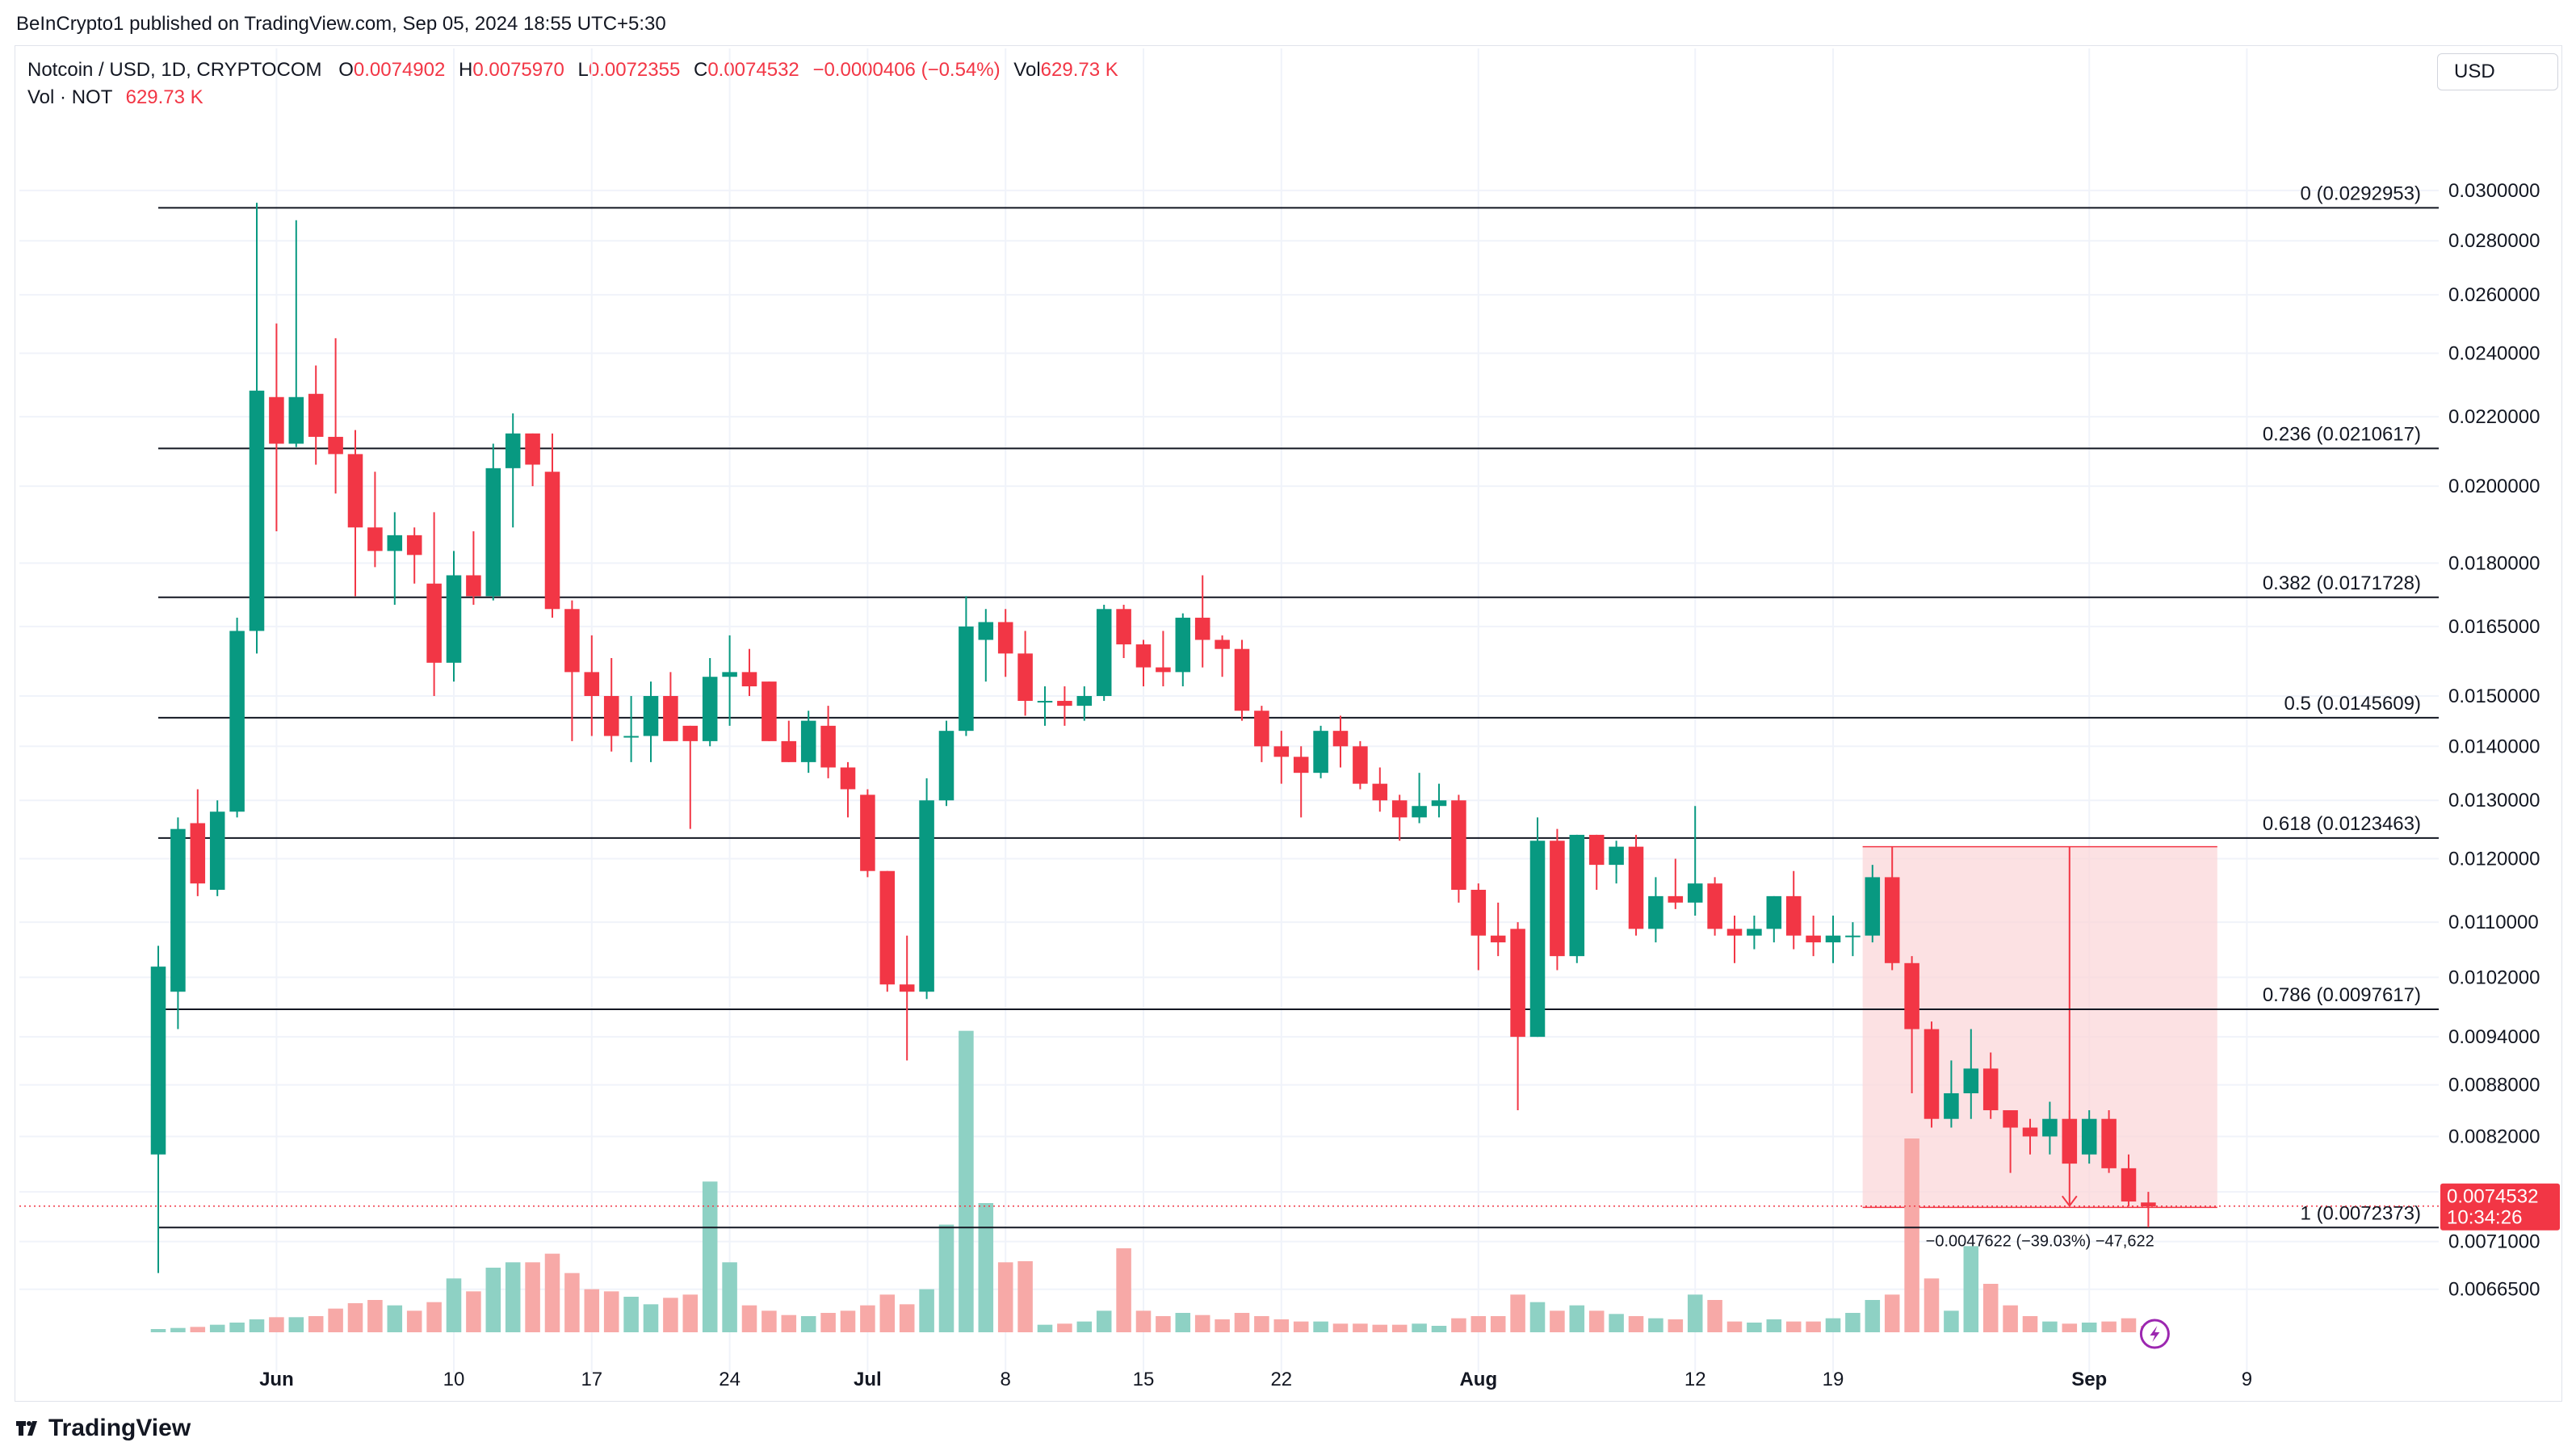 This screenshot has width=2576, height=1455. What do you see at coordinates (1027, 70) in the screenshot?
I see `volume-label: Vol` at bounding box center [1027, 70].